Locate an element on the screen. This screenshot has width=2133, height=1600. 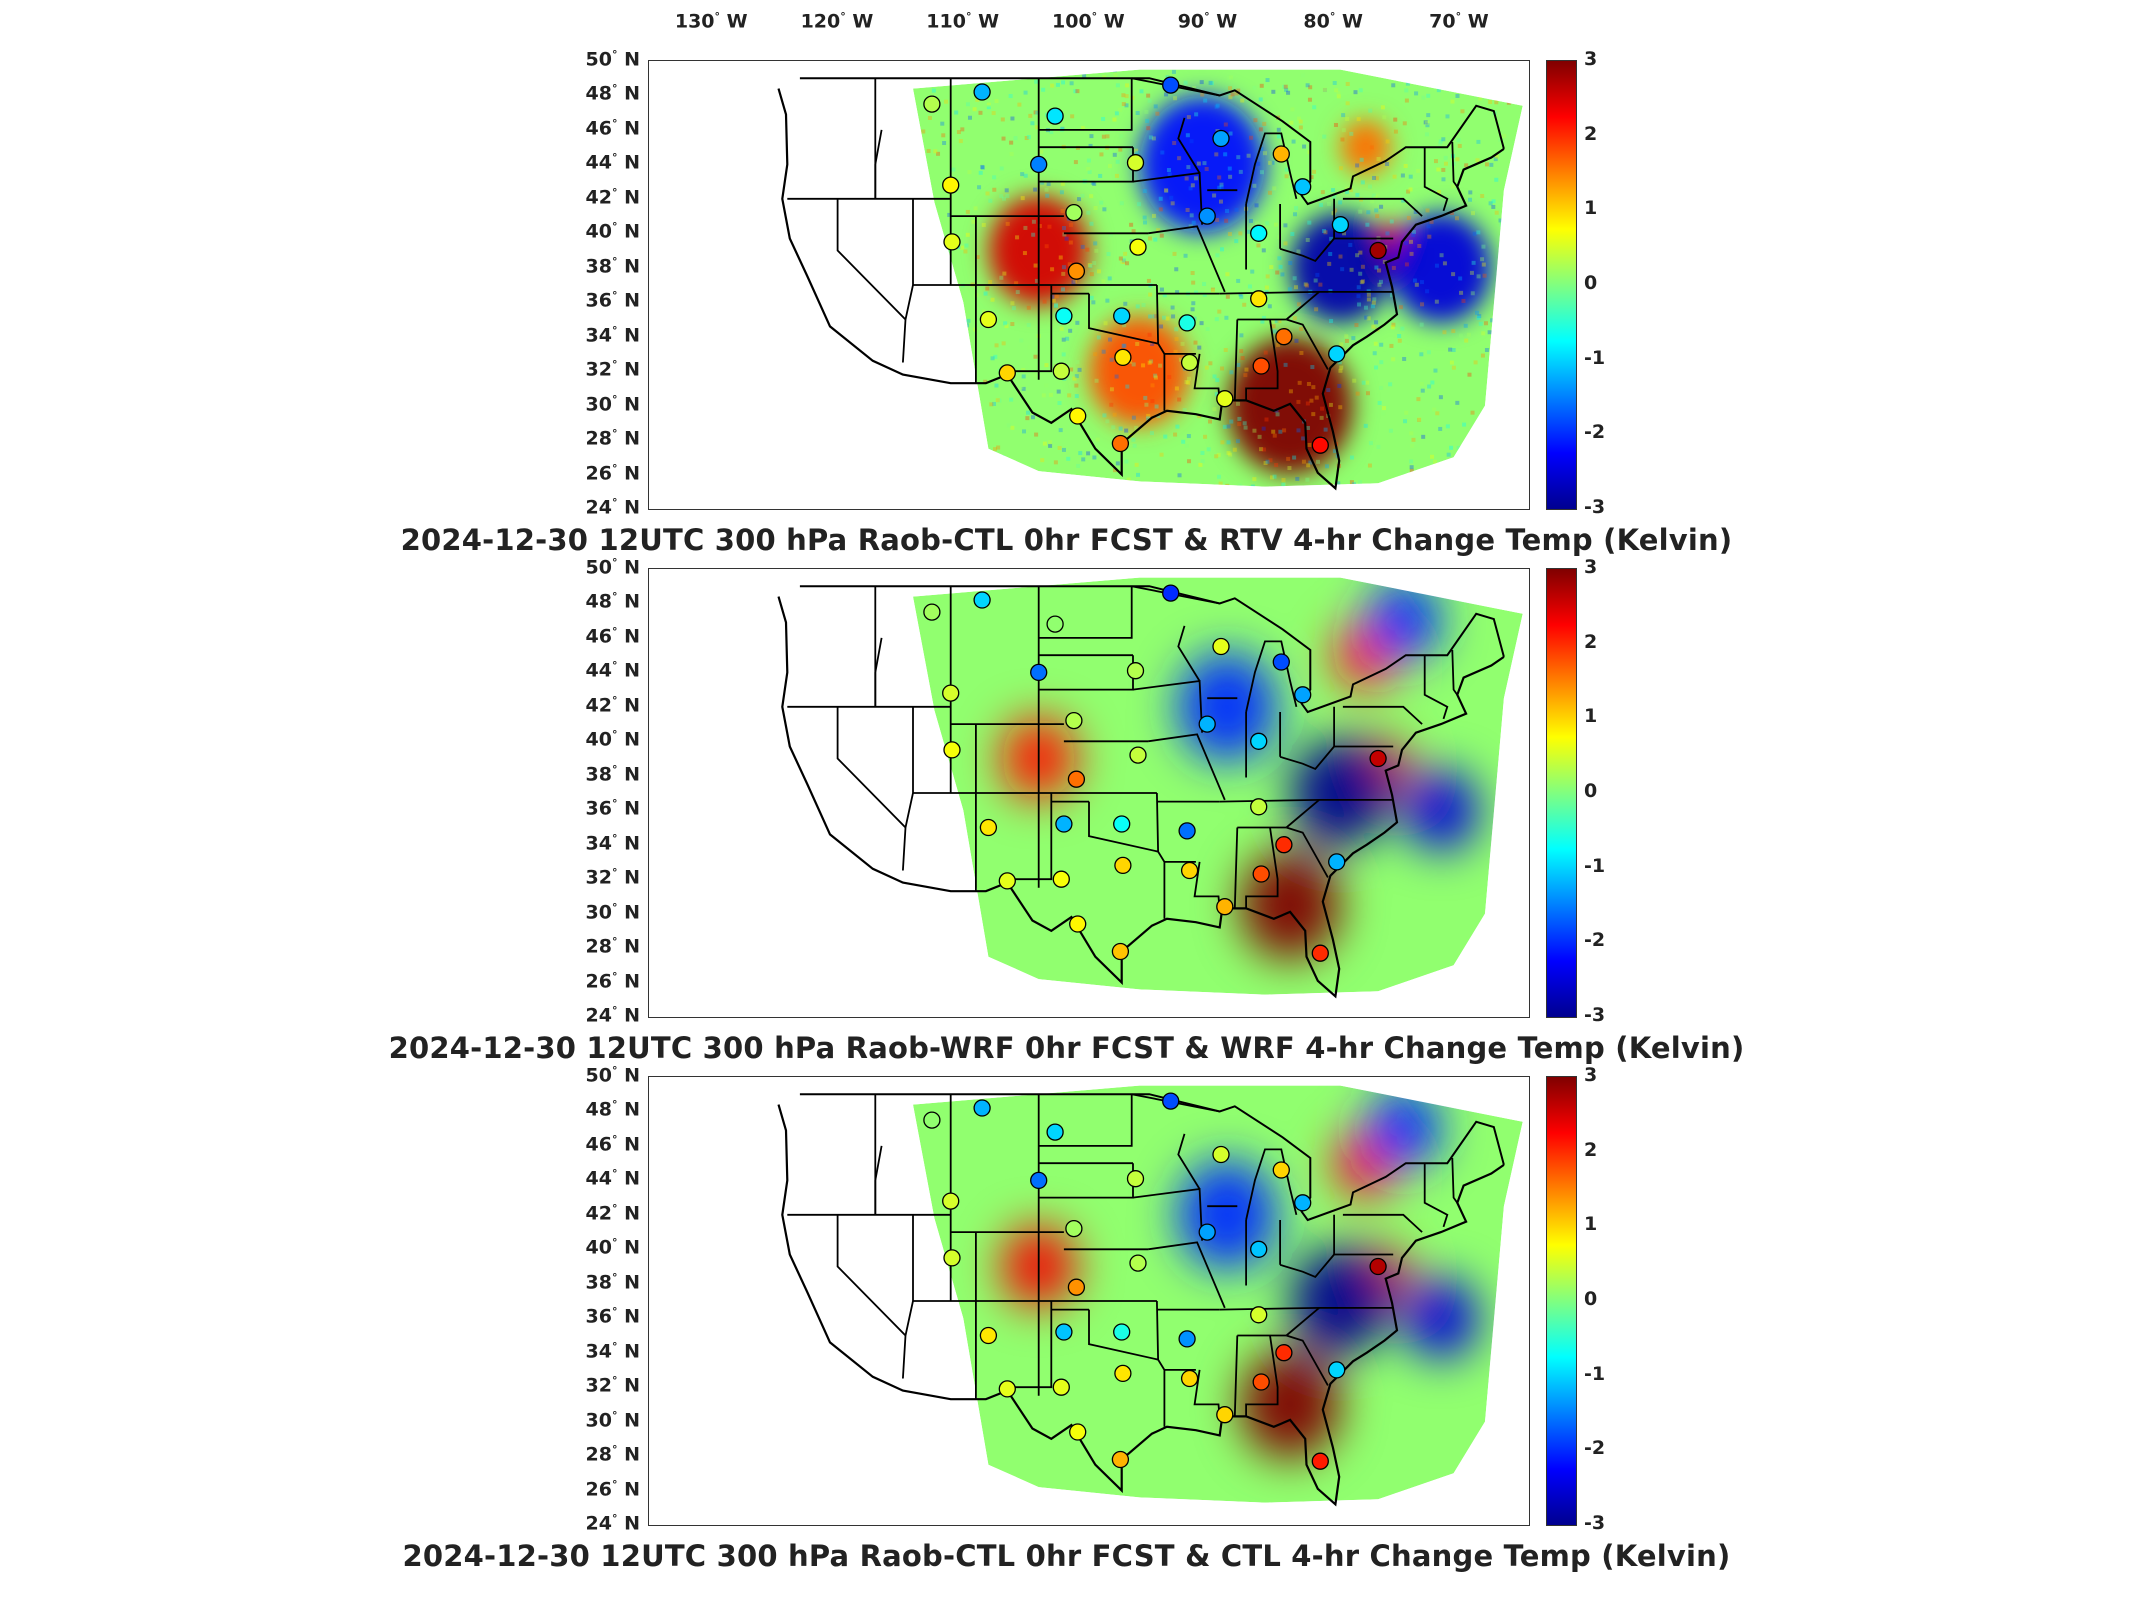
lat-label: 26° N is located at coordinates (612, 472).